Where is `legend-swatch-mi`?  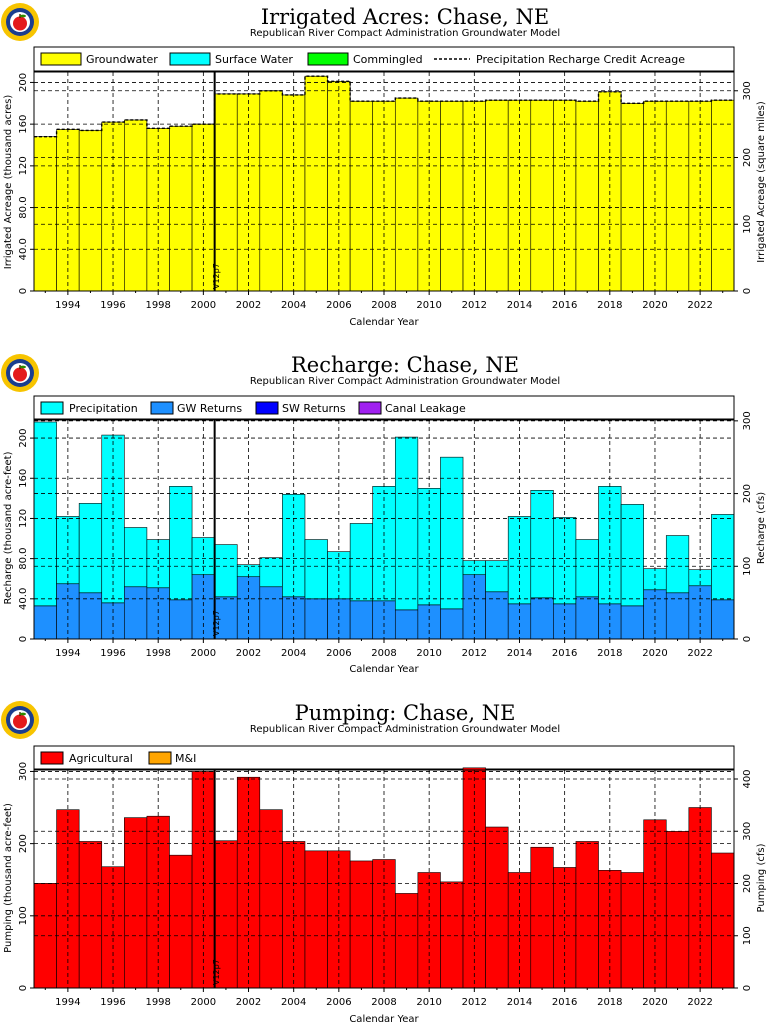
legend-swatch-mi is located at coordinates (160, 758).